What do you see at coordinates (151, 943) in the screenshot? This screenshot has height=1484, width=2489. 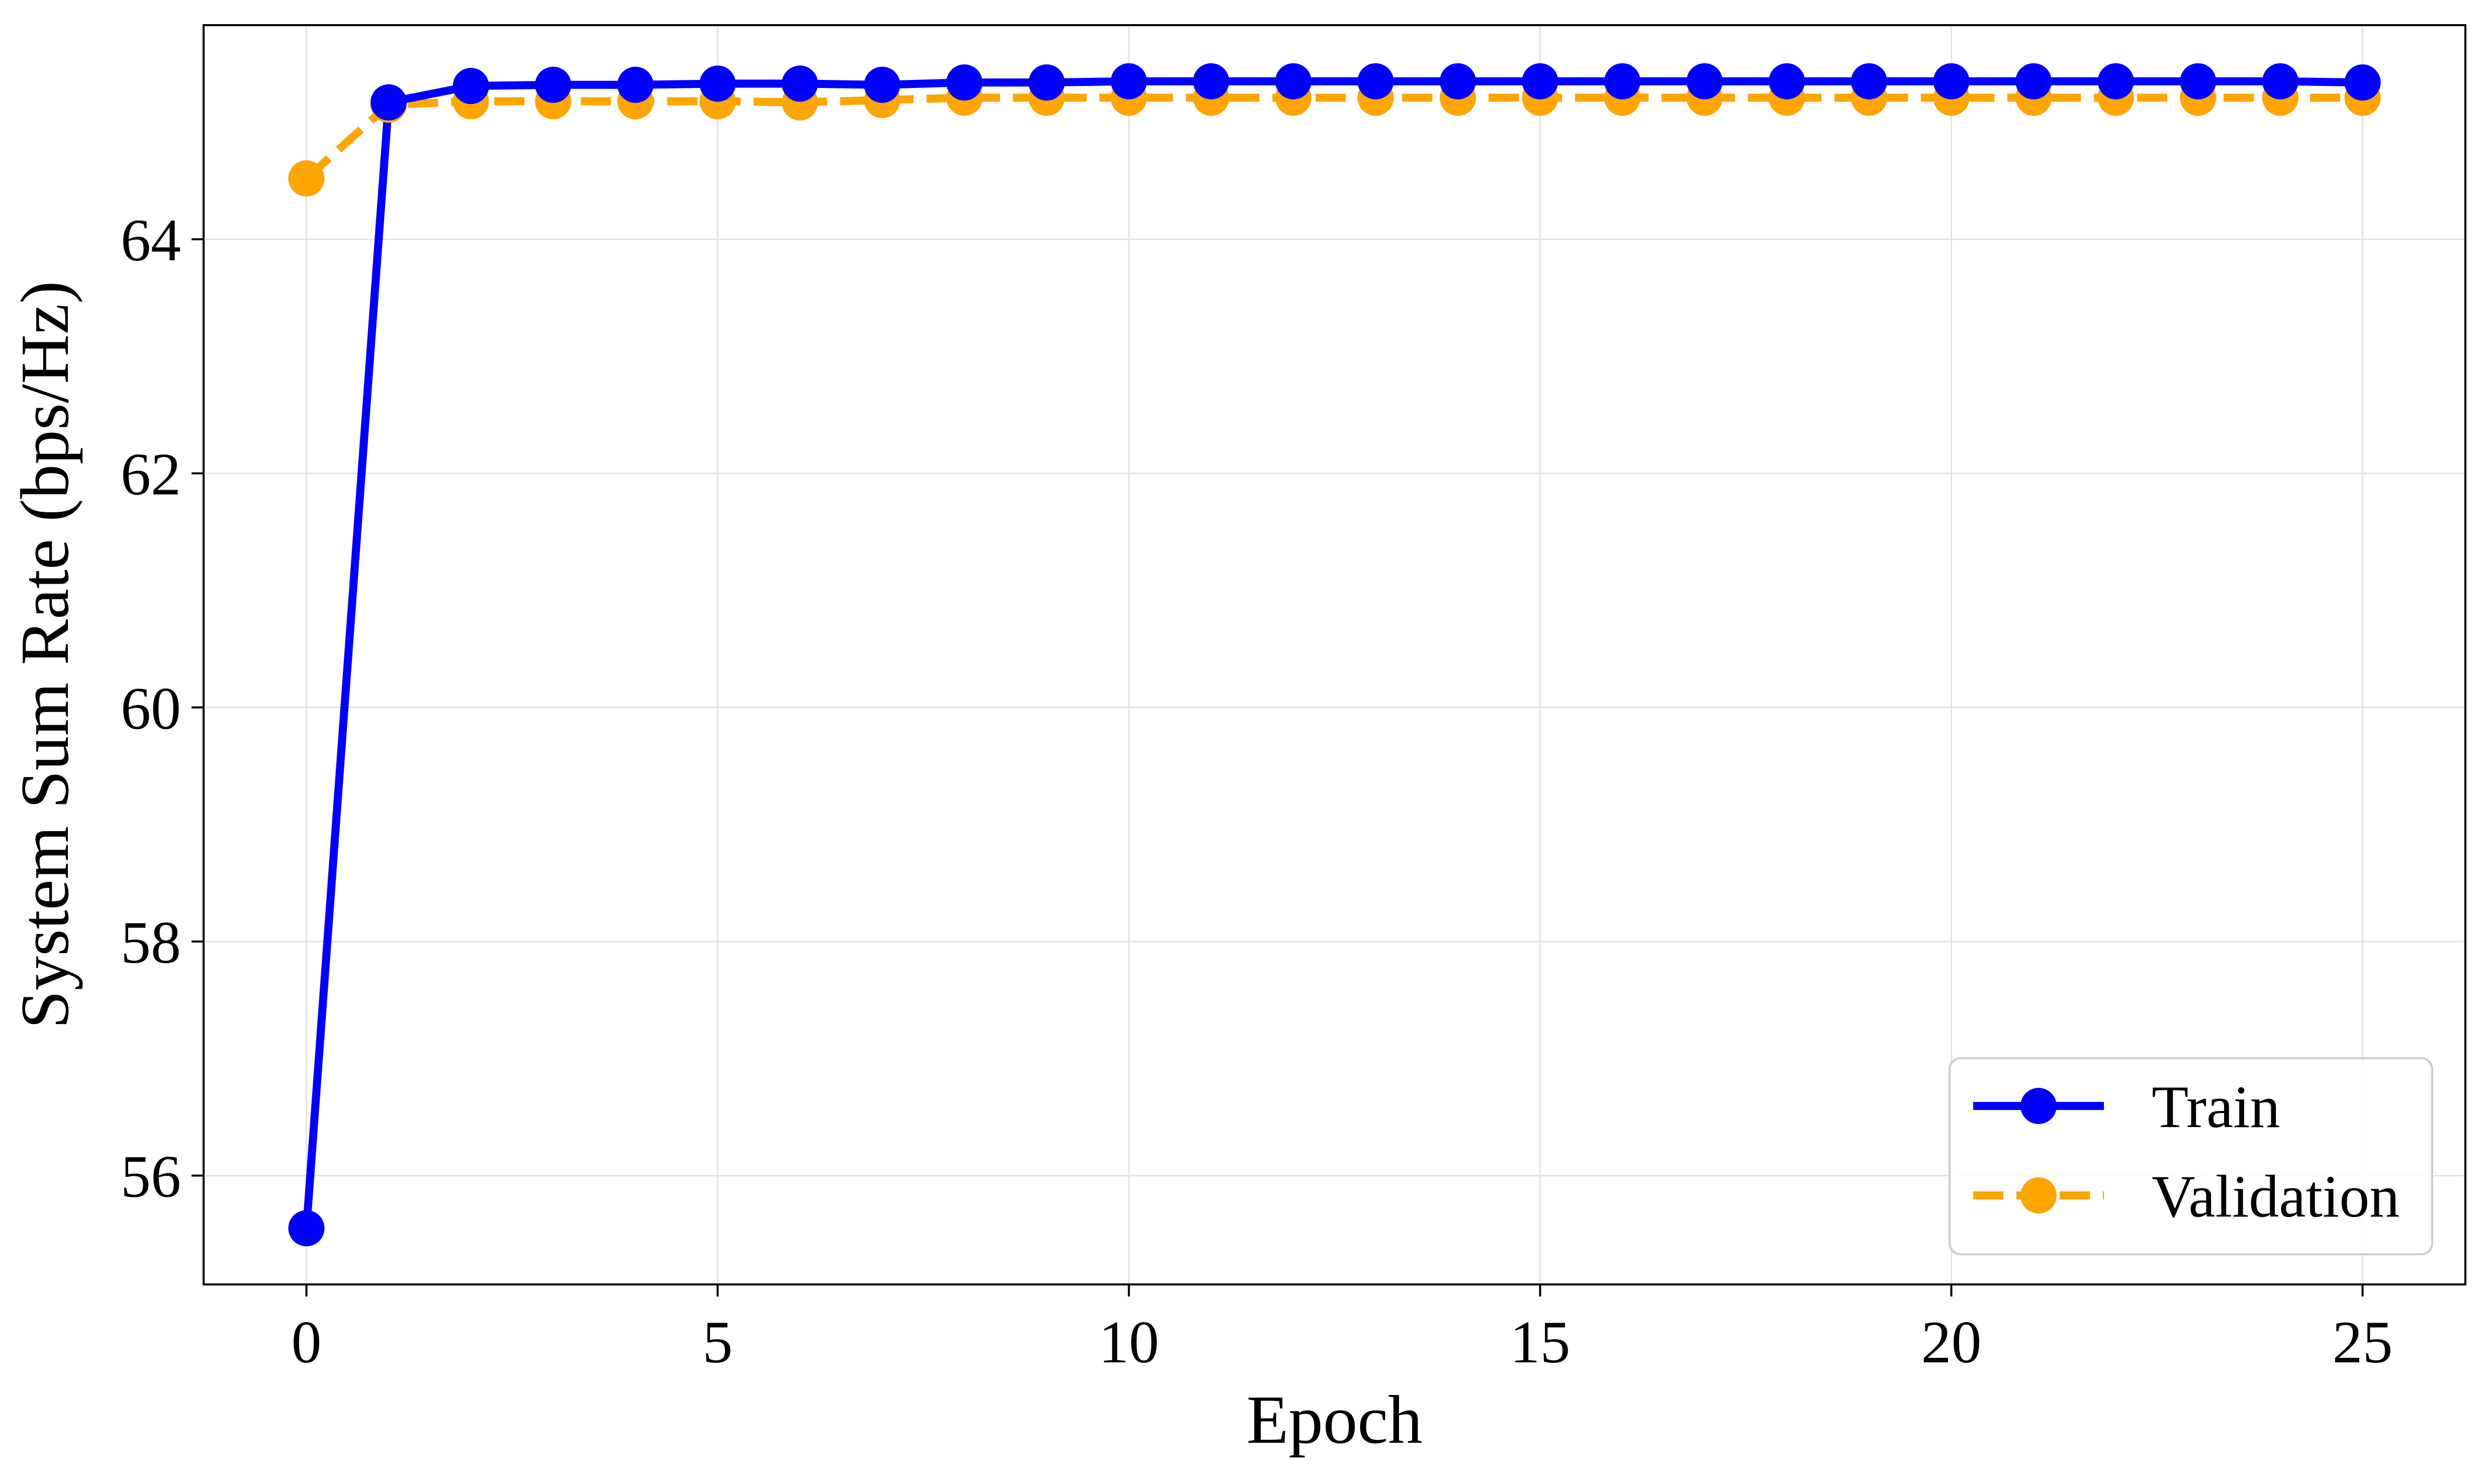 I see `y-tick-label: 58` at bounding box center [151, 943].